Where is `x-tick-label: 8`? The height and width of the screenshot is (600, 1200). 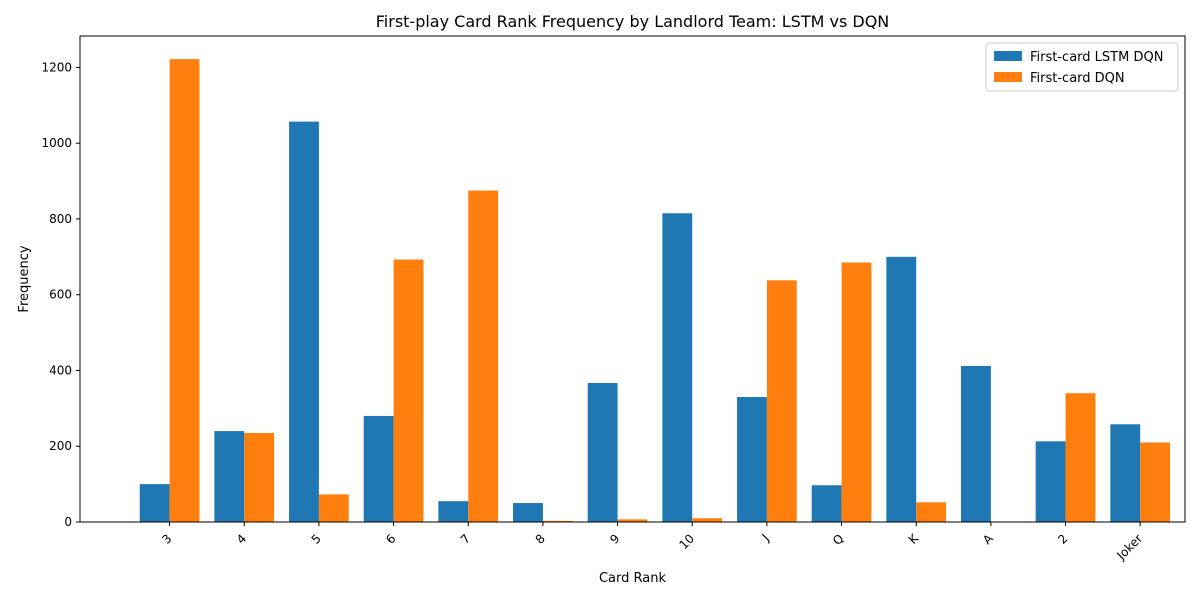
x-tick-label: 8 is located at coordinates (540, 538).